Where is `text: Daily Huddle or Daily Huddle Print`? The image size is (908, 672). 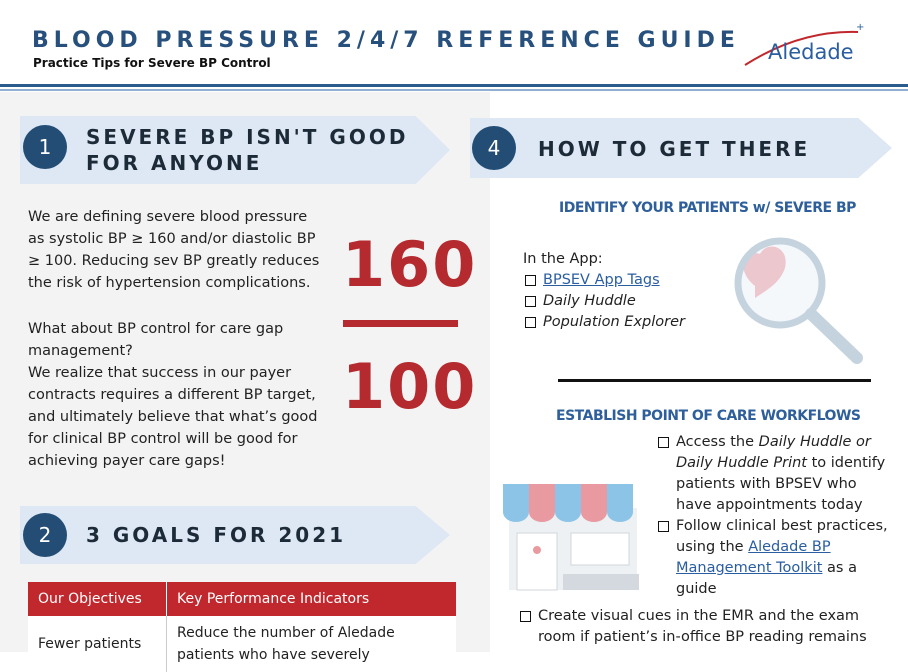
text: Daily Huddle or Daily Huddle Print is located at coordinates (773, 452).